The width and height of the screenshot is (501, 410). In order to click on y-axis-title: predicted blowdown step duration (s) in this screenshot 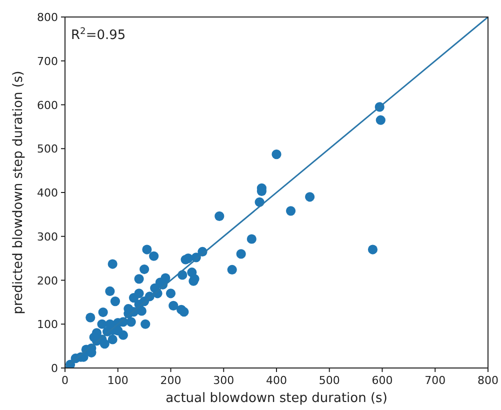, I will do `click(18, 192)`.